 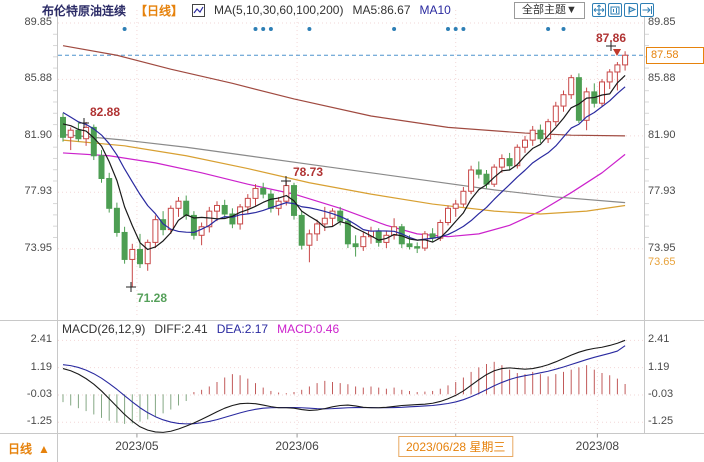 I want to click on price-axis-label-right: 81.90, so click(x=662, y=134).